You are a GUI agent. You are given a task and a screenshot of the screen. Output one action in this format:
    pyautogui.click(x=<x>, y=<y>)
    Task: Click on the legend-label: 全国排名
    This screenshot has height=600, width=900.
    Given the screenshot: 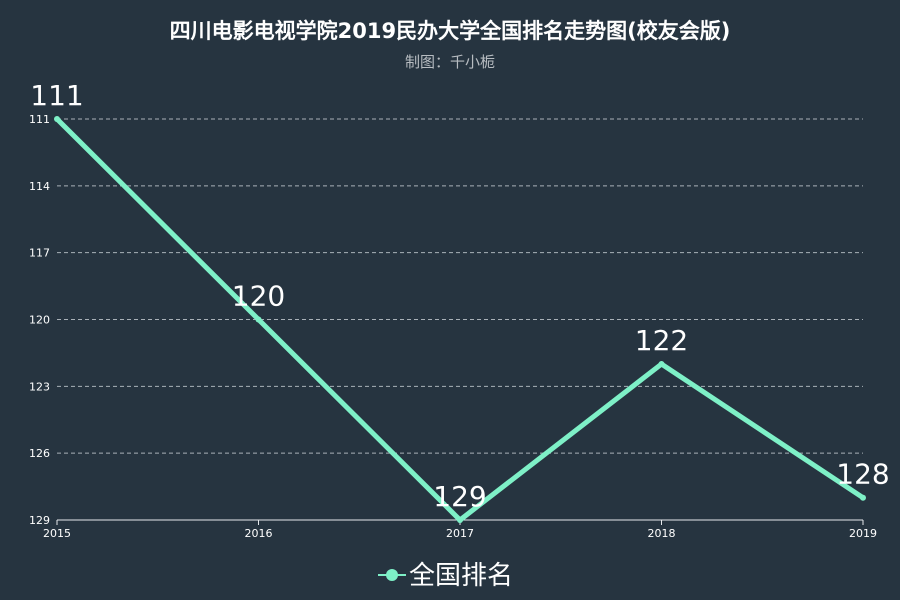 What is the action you would take?
    pyautogui.click(x=461, y=576)
    